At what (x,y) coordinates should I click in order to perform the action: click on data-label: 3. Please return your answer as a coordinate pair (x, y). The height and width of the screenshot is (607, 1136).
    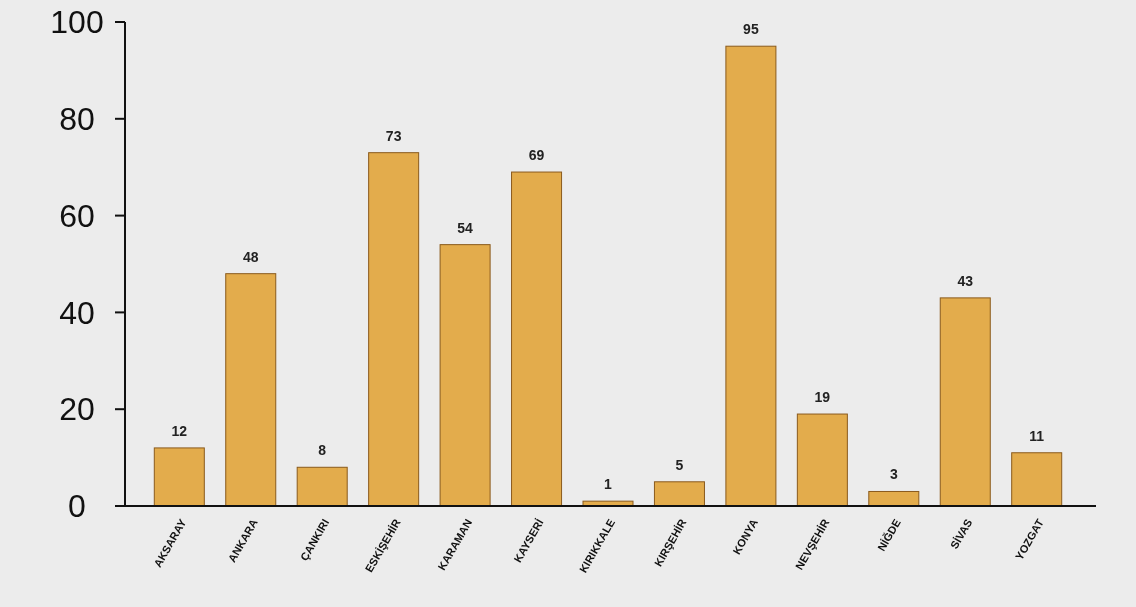
    Looking at the image, I should click on (893, 474).